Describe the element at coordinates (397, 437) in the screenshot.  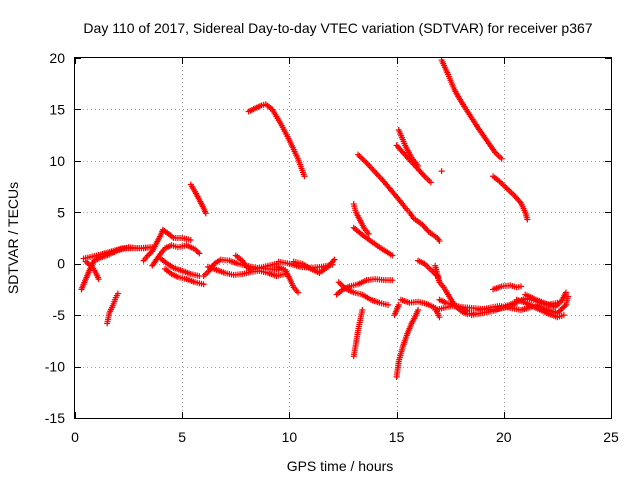
I see `x-tick-label: 15` at that location.